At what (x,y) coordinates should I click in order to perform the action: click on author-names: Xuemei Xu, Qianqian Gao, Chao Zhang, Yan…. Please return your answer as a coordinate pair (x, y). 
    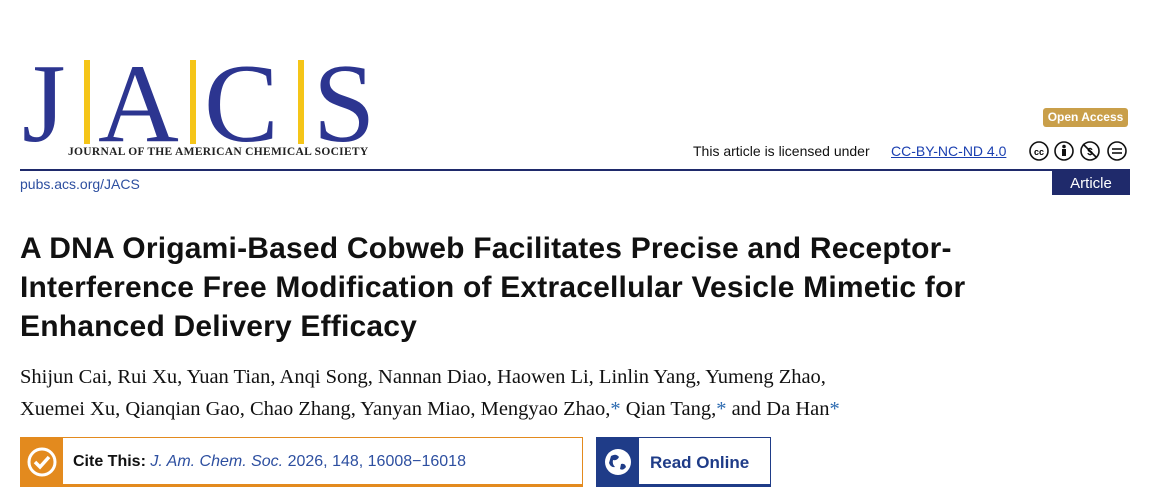
    Looking at the image, I should click on (315, 409).